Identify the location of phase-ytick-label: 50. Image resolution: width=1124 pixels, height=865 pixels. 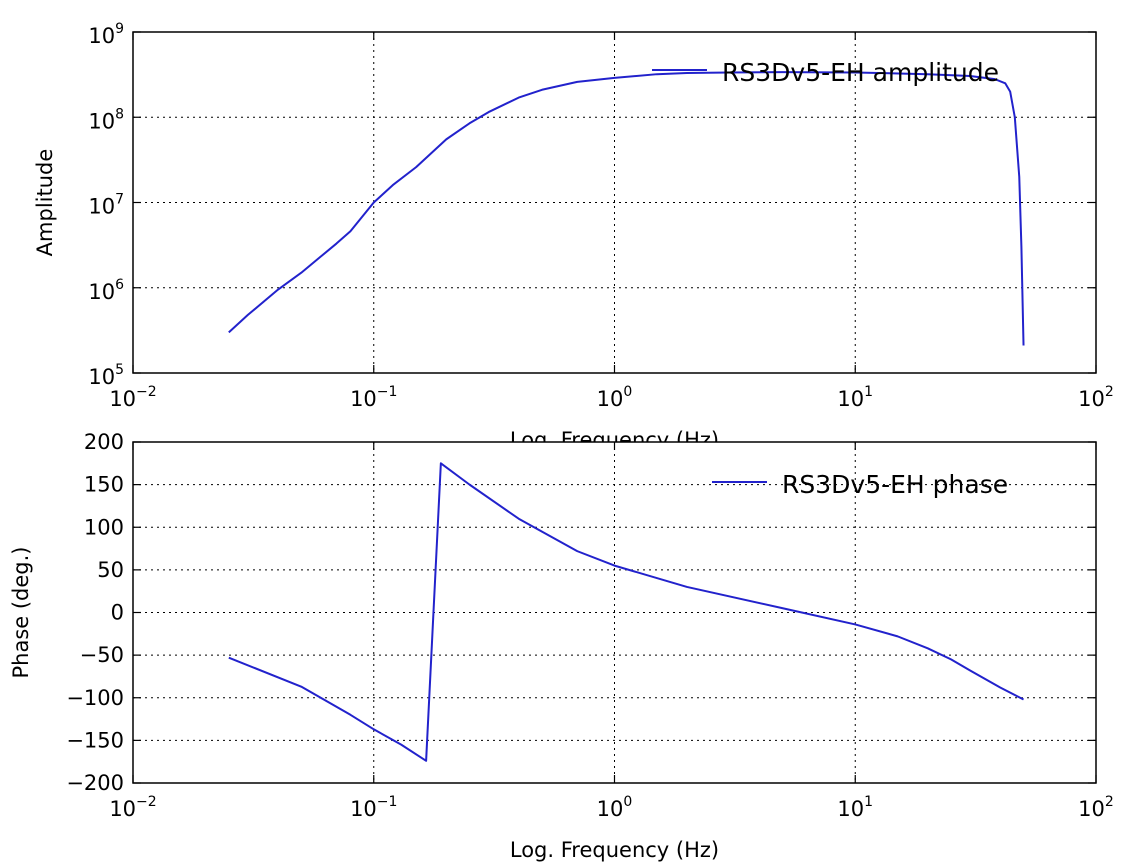
(110, 570).